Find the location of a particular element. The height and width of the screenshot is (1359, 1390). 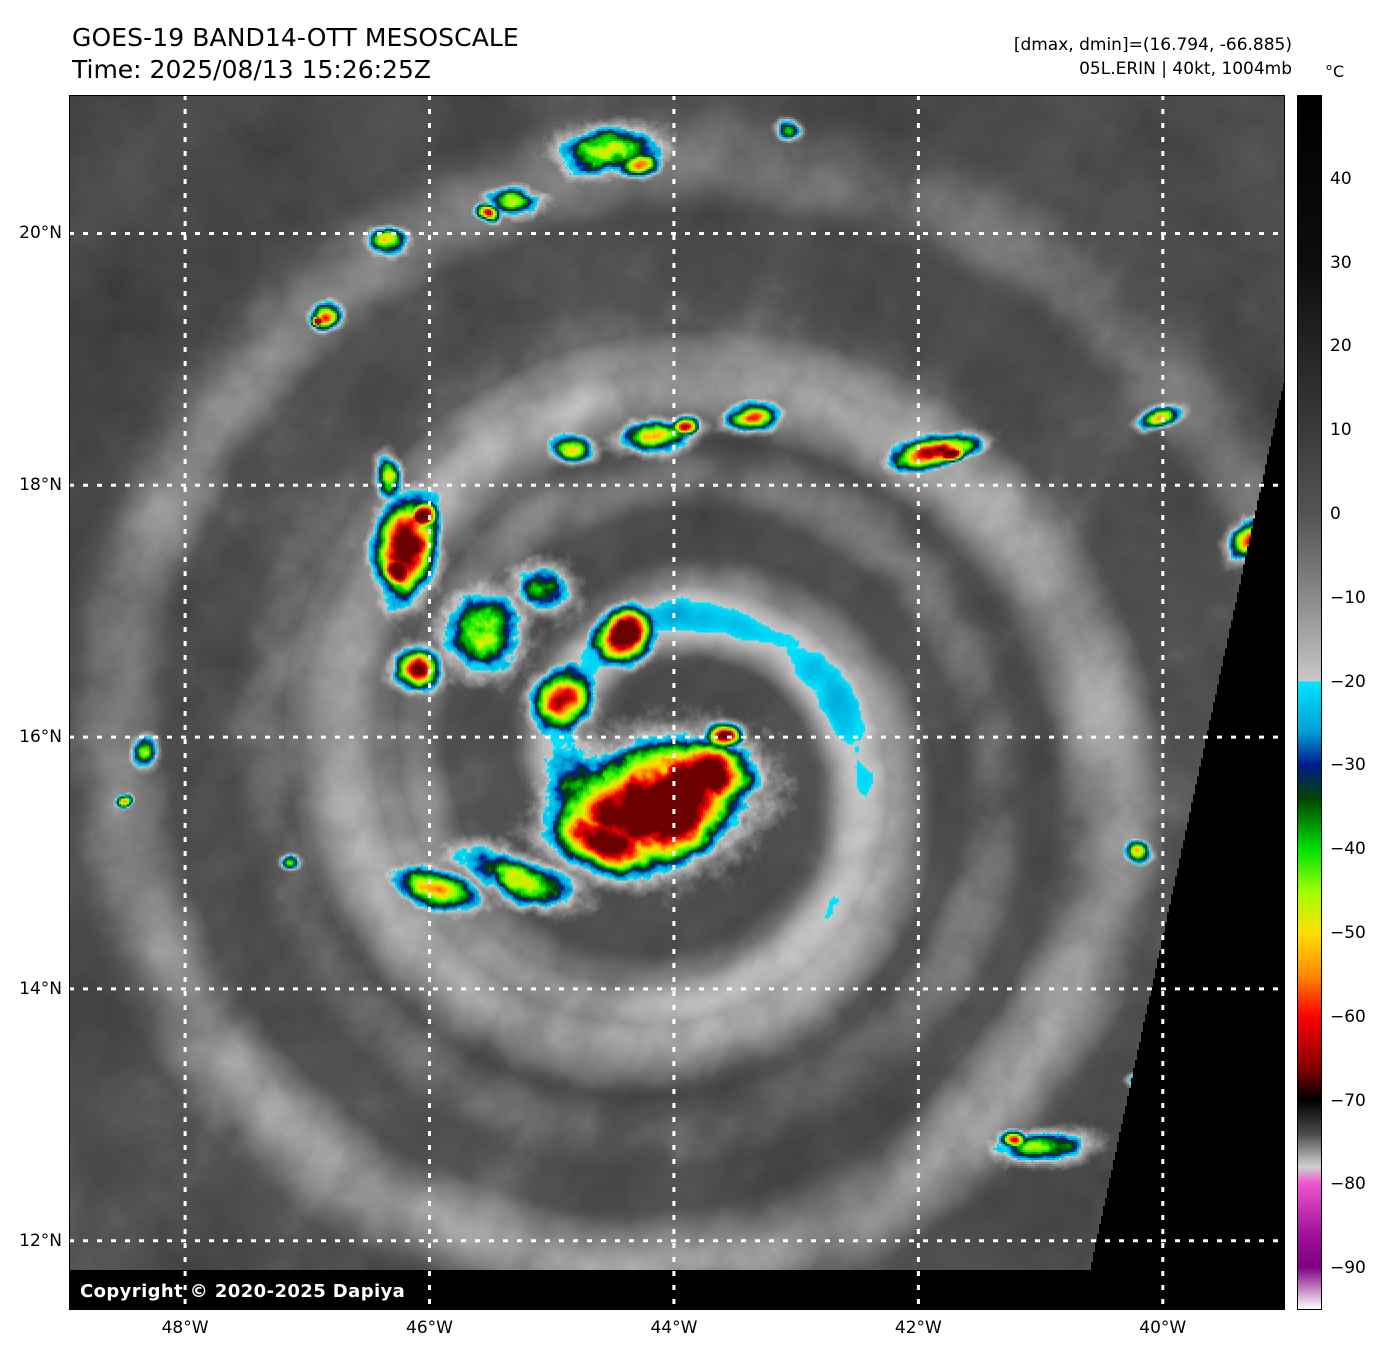

latitude-tick-label: 18°N is located at coordinates (40, 485).